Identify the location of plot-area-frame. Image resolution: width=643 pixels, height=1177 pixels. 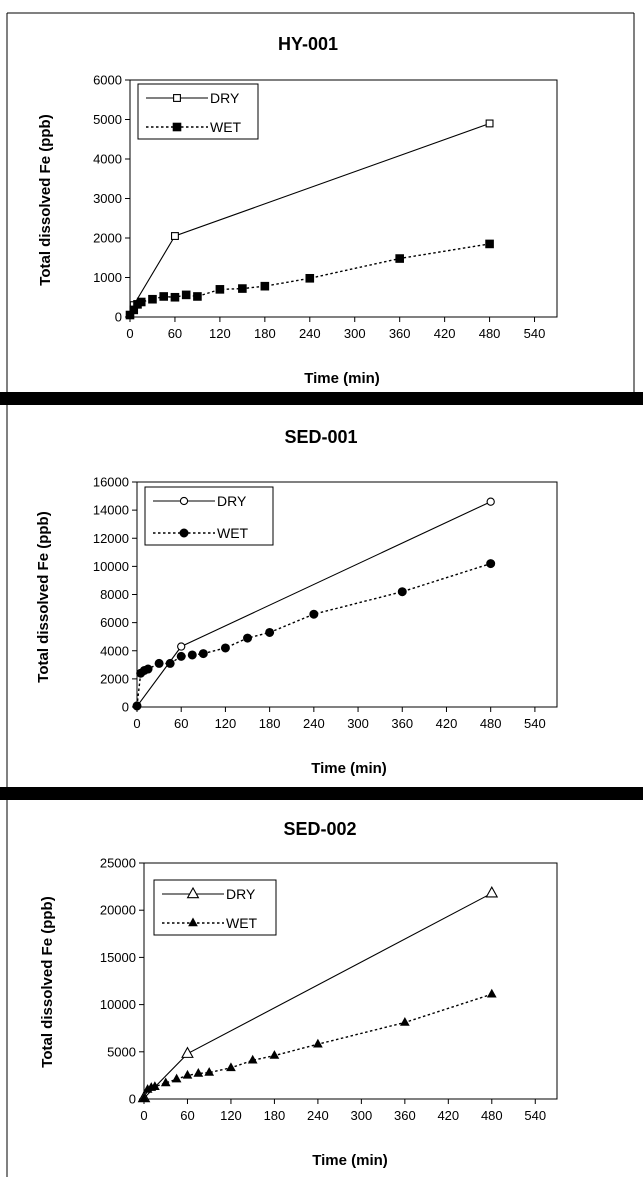
(350, 981).